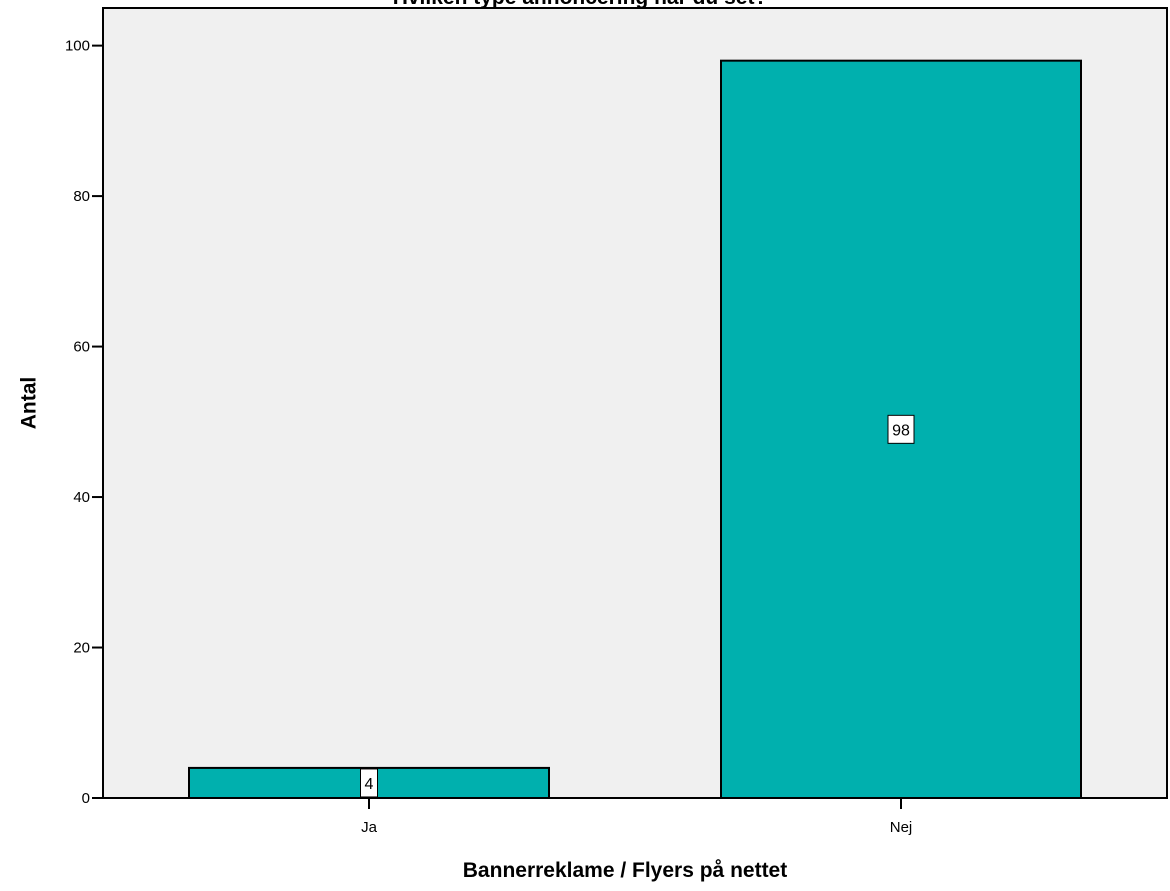 The width and height of the screenshot is (1170, 891). I want to click on chart-title: Hvilken type annoncering har du set?, so click(580, 4).